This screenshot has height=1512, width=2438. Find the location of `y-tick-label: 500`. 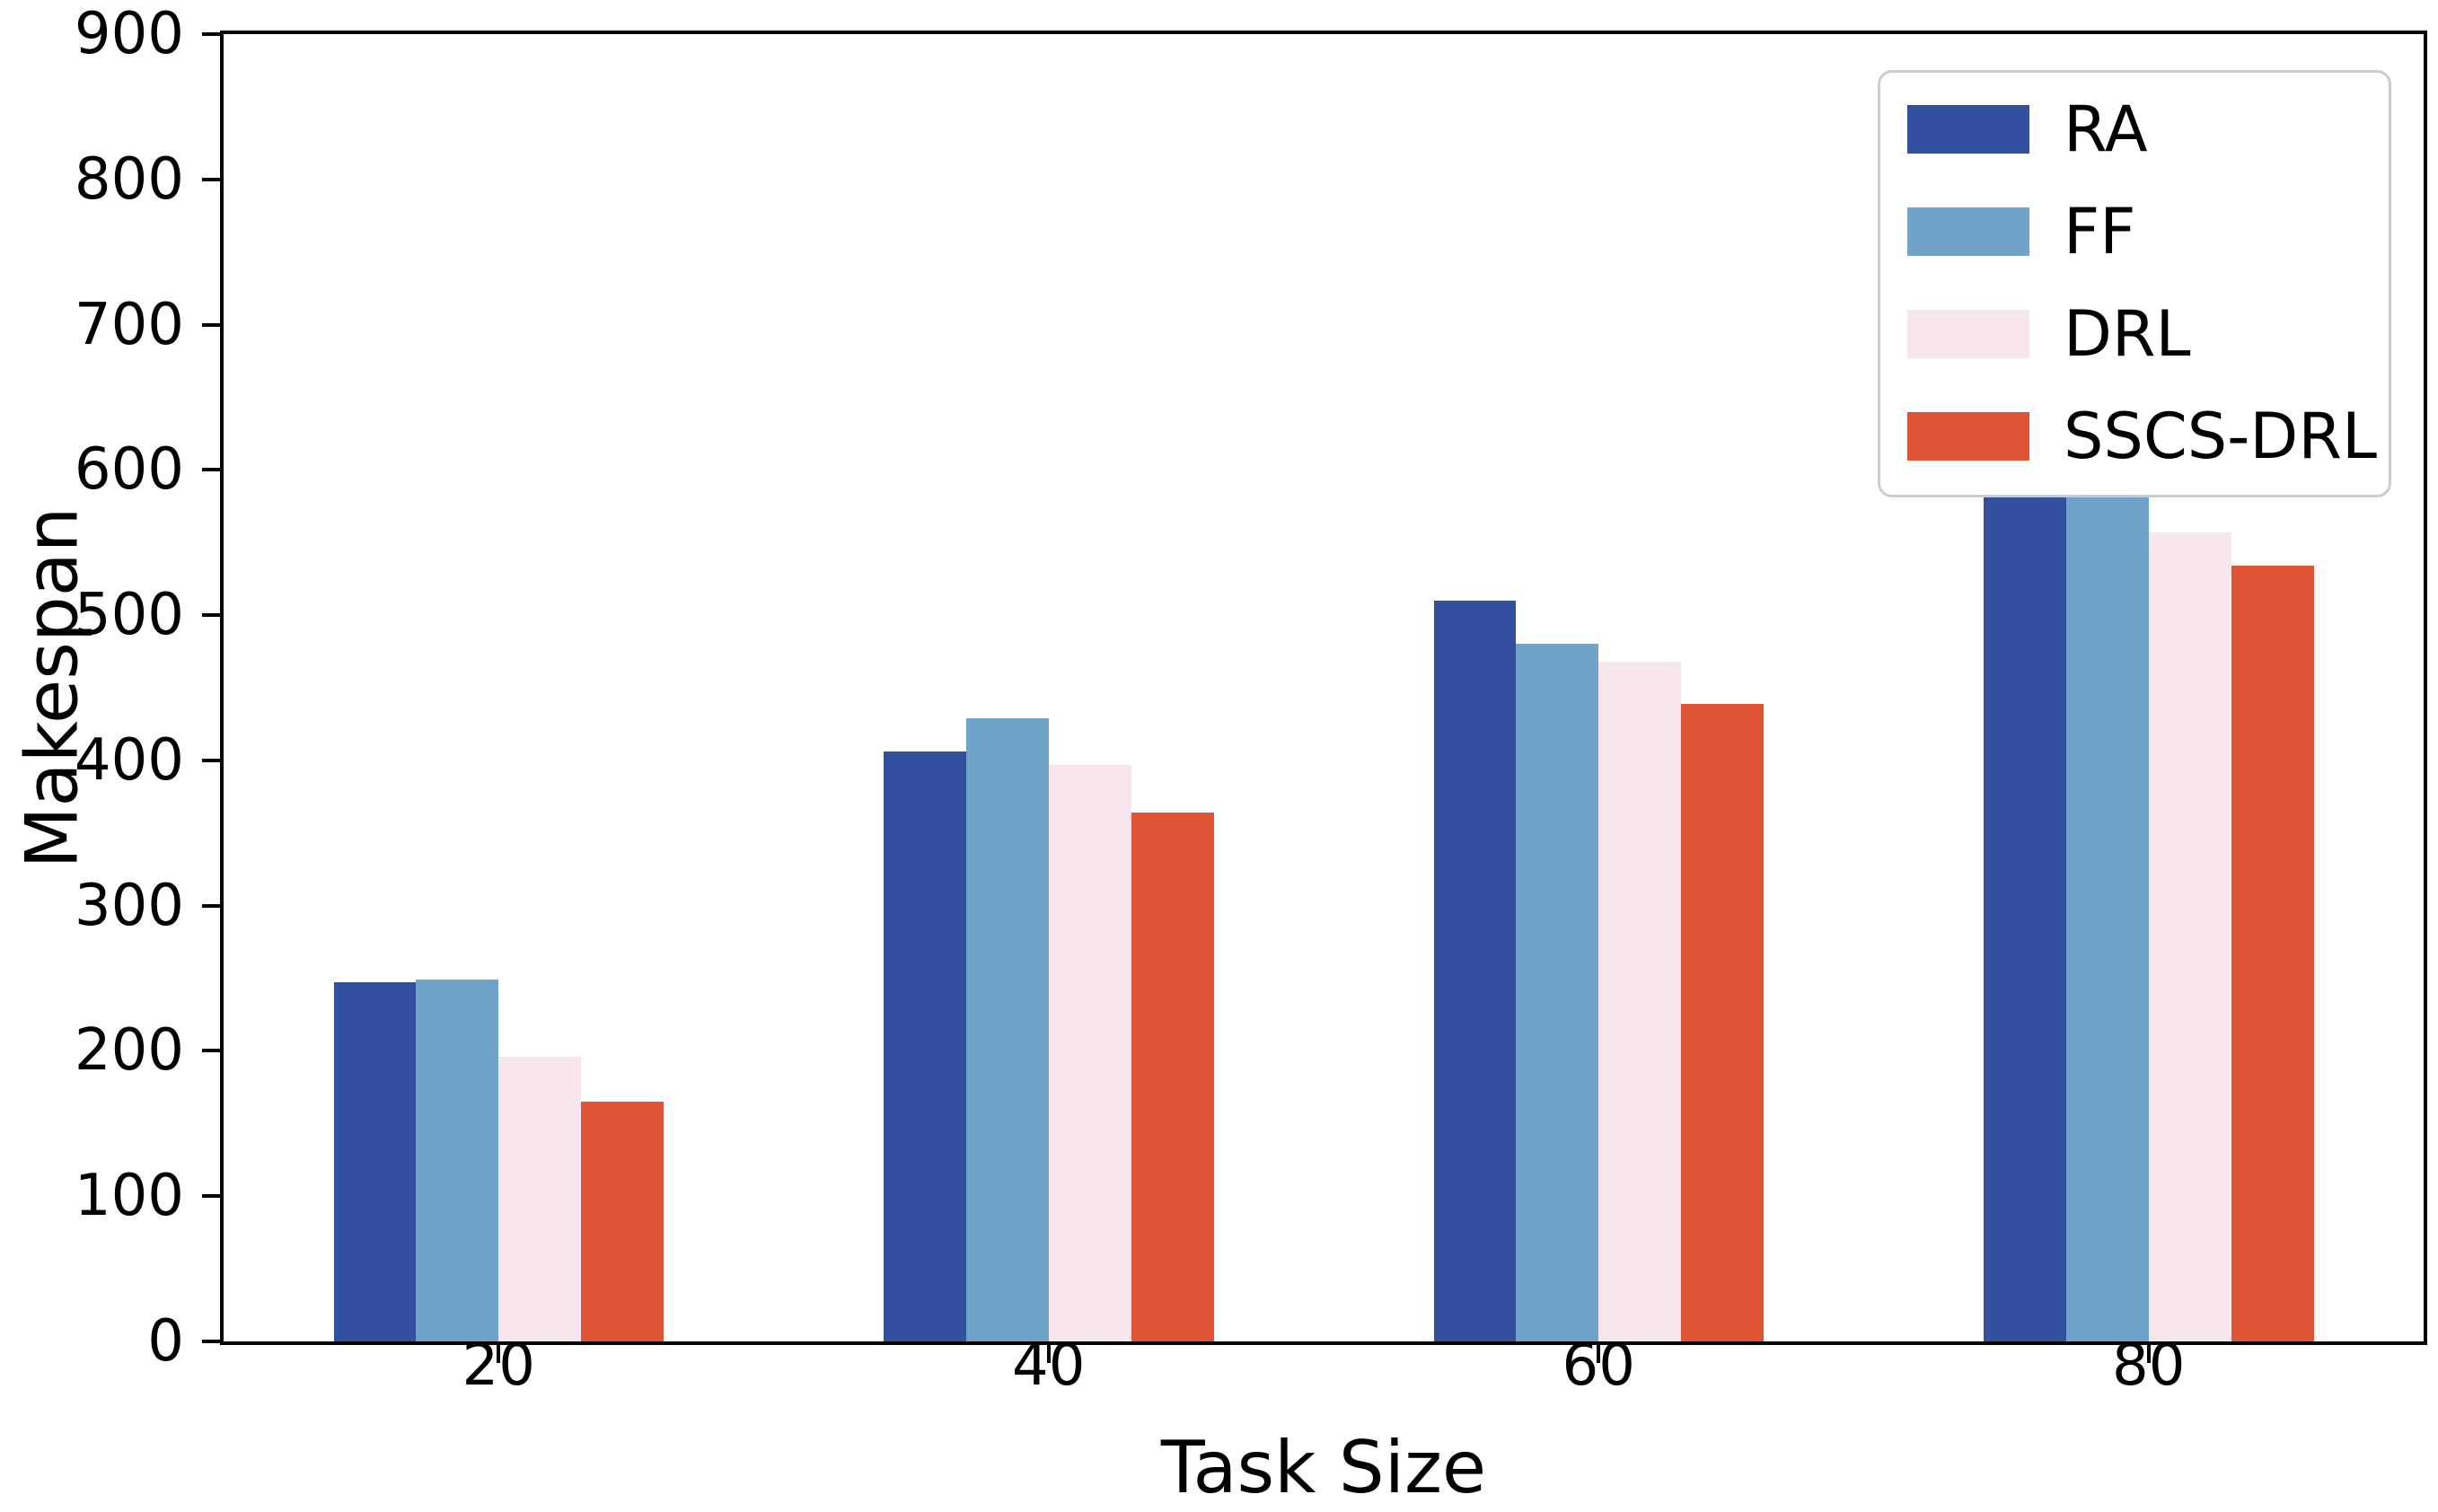

y-tick-label: 500 is located at coordinates (129, 615).